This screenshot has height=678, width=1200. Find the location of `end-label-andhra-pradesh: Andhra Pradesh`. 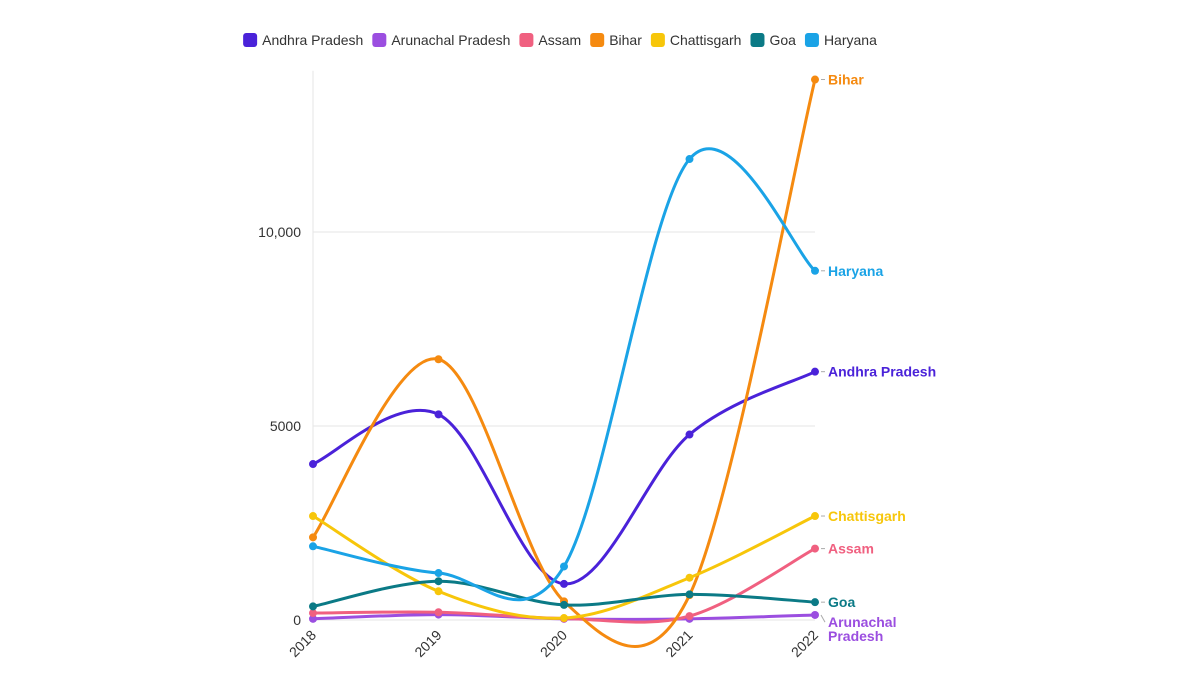

end-label-andhra-pradesh: Andhra Pradesh is located at coordinates (882, 372).